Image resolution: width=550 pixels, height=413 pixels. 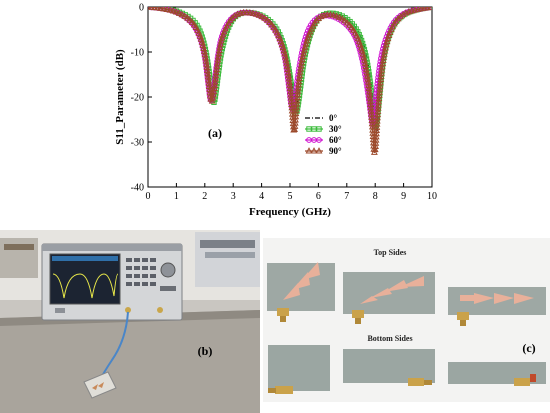 What do you see at coordinates (137, 188) in the screenshot?
I see `y-tick-label: -40` at bounding box center [137, 188].